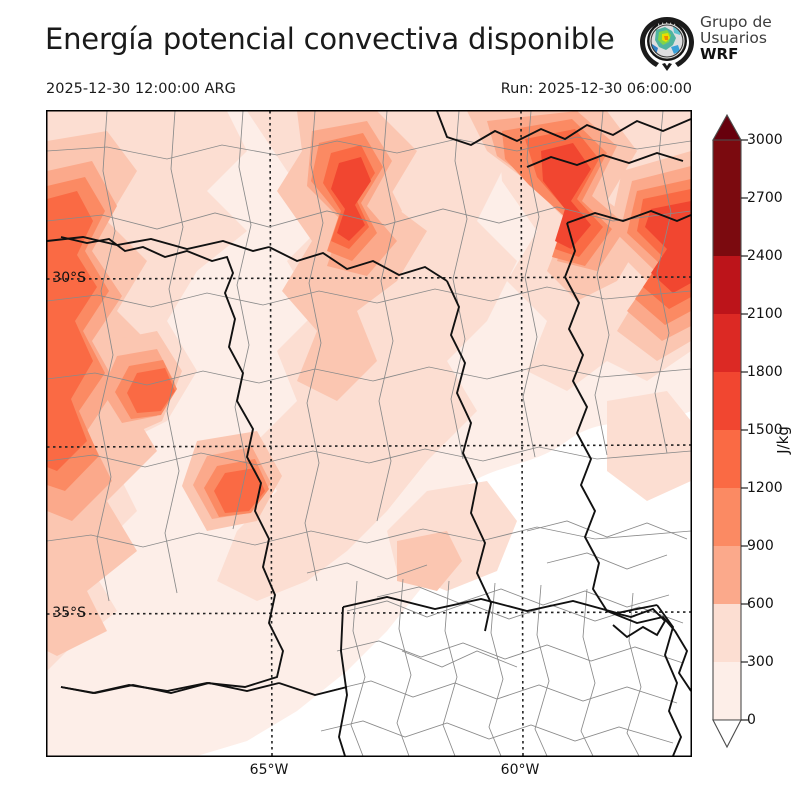 This screenshot has width=800, height=800. I want to click on colorbar-tick-3000: 3000, so click(765, 140).